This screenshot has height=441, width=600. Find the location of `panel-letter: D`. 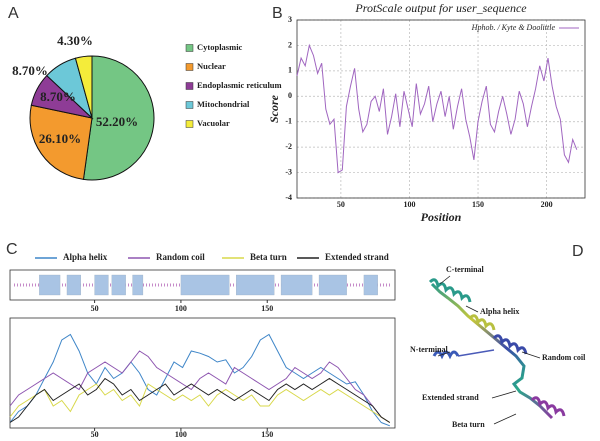

panel-letter: D is located at coordinates (578, 251).